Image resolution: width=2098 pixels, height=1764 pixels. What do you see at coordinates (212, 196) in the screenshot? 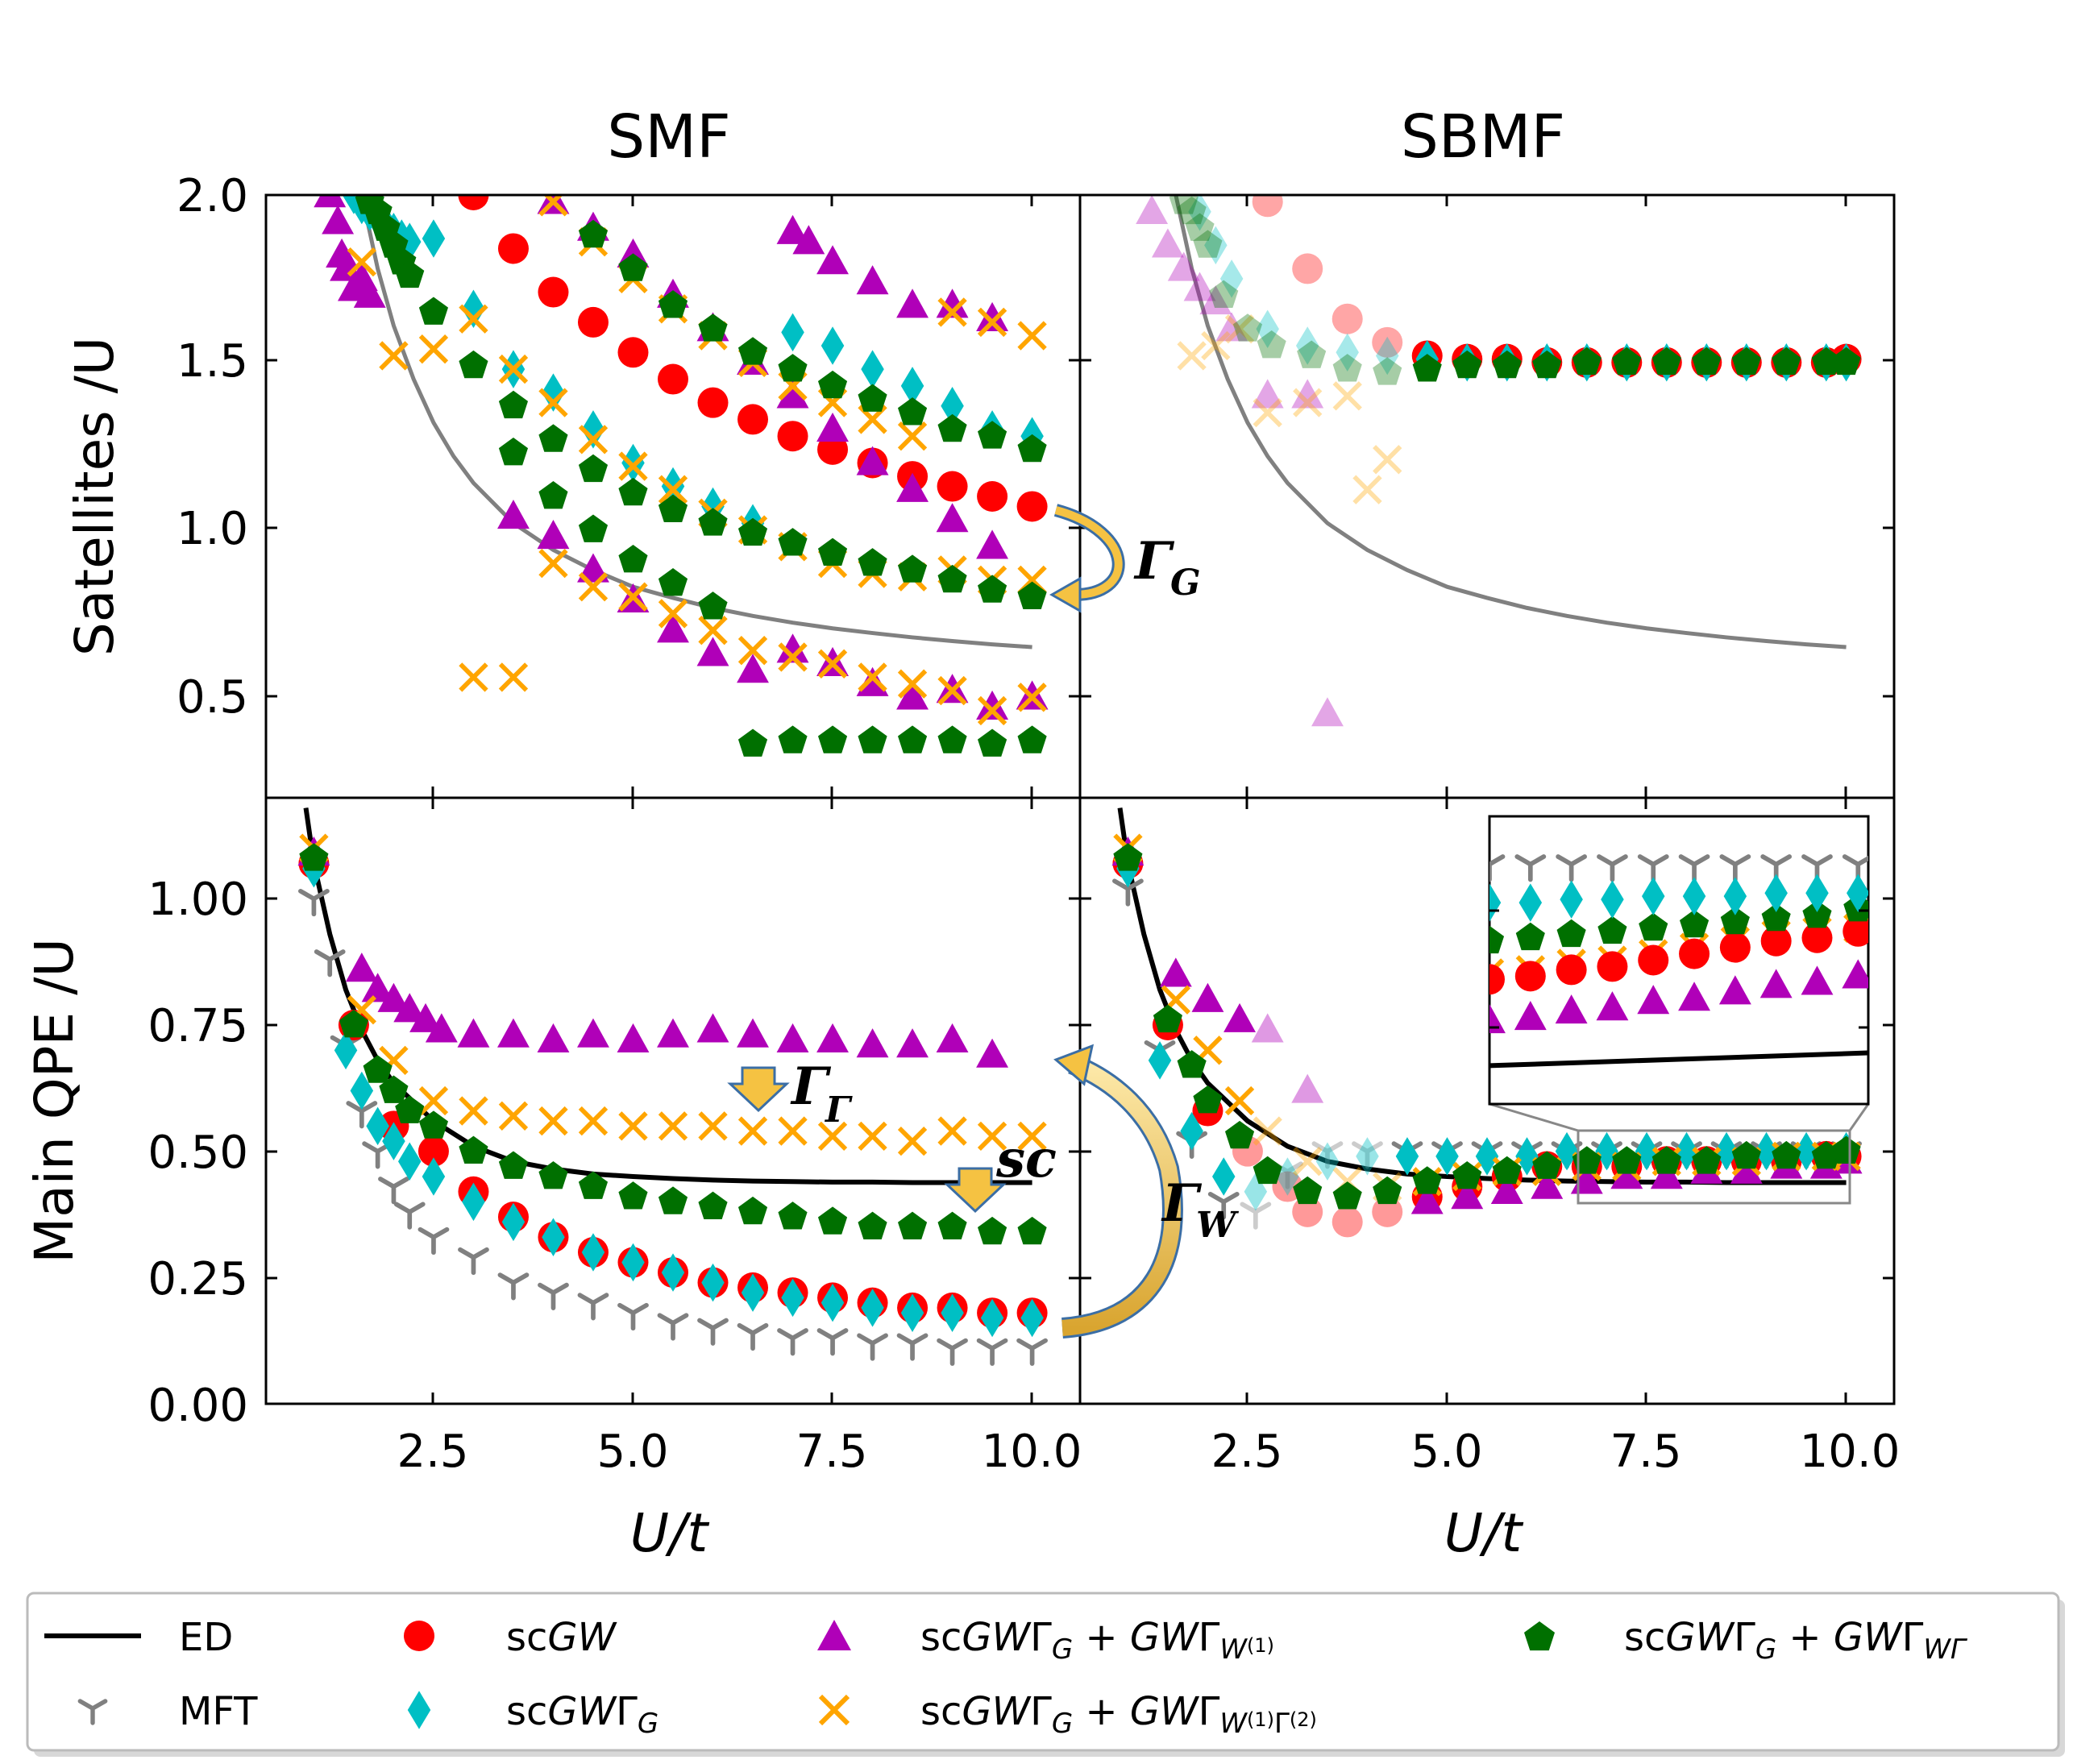
I see `ytick-top-2.0: 2.0` at bounding box center [212, 196].